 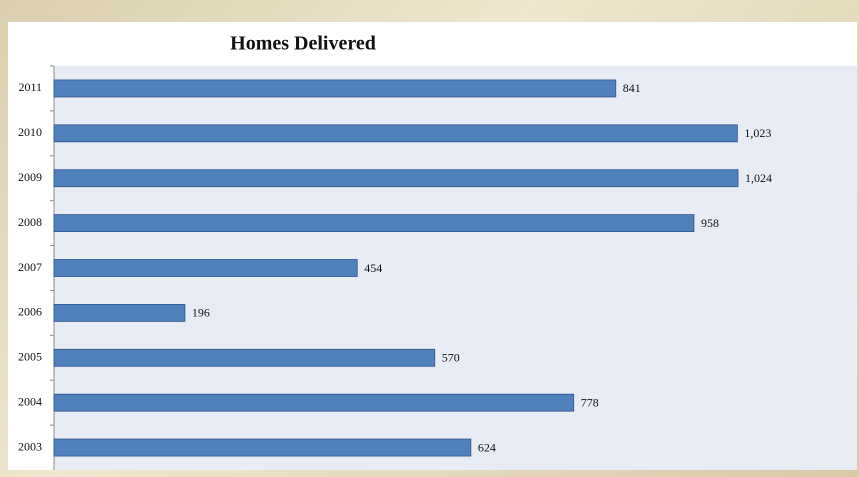 I want to click on y-tick-label: 2005, so click(x=30, y=357).